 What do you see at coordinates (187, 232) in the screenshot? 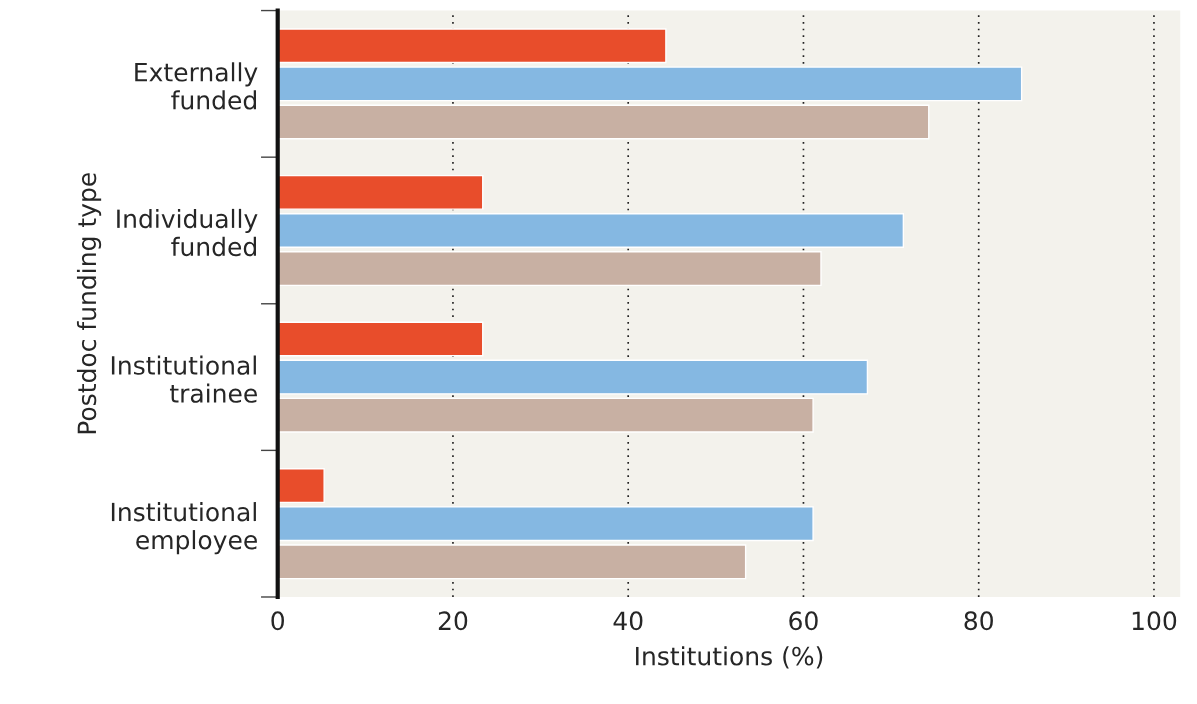
I see `y-tick-label: Individually funded` at bounding box center [187, 232].